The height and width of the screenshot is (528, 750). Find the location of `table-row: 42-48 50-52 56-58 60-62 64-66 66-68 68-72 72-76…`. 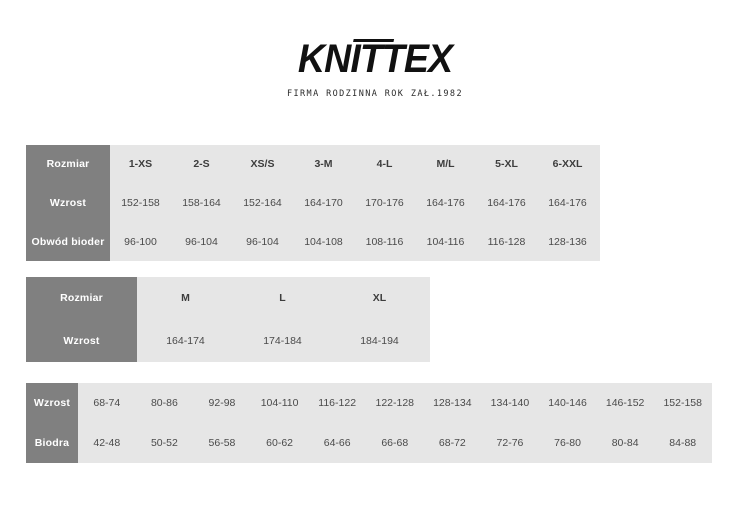

table-row: 42-48 50-52 56-58 60-62 64-66 66-68 68-72 72-76… is located at coordinates (395, 443).